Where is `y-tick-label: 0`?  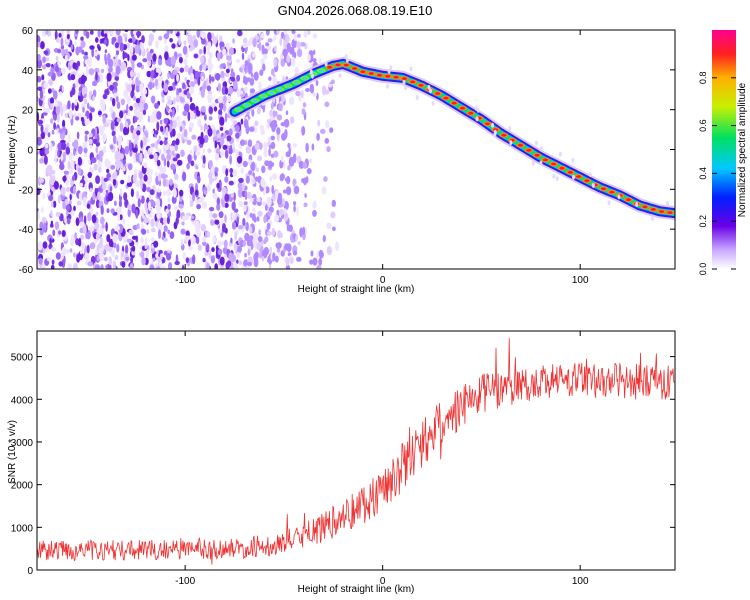 y-tick-label: 0 is located at coordinates (30, 151).